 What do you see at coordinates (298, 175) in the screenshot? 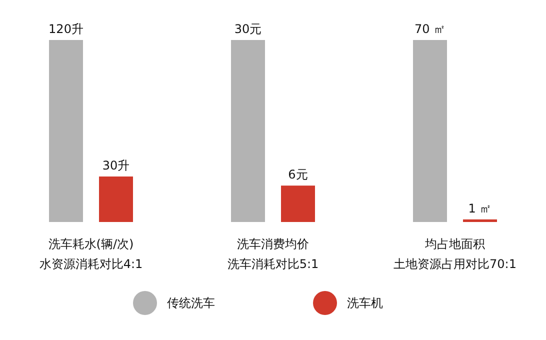
I see `data-label: 6元` at bounding box center [298, 175].